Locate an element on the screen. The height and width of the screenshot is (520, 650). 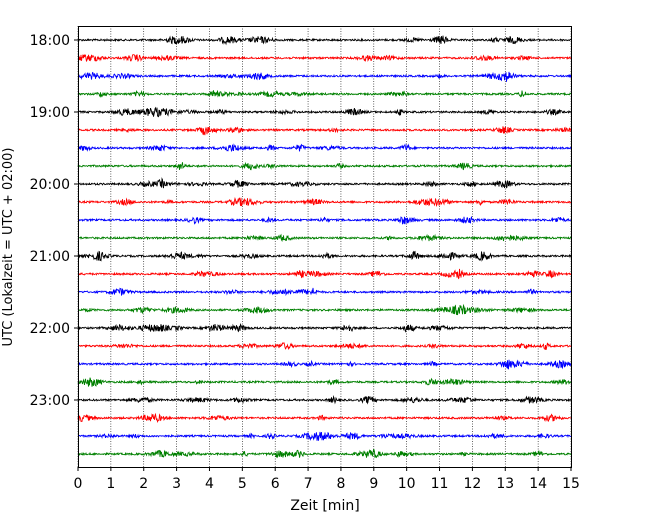
y-tick-label-2: 20:00 is located at coordinates (50, 185).